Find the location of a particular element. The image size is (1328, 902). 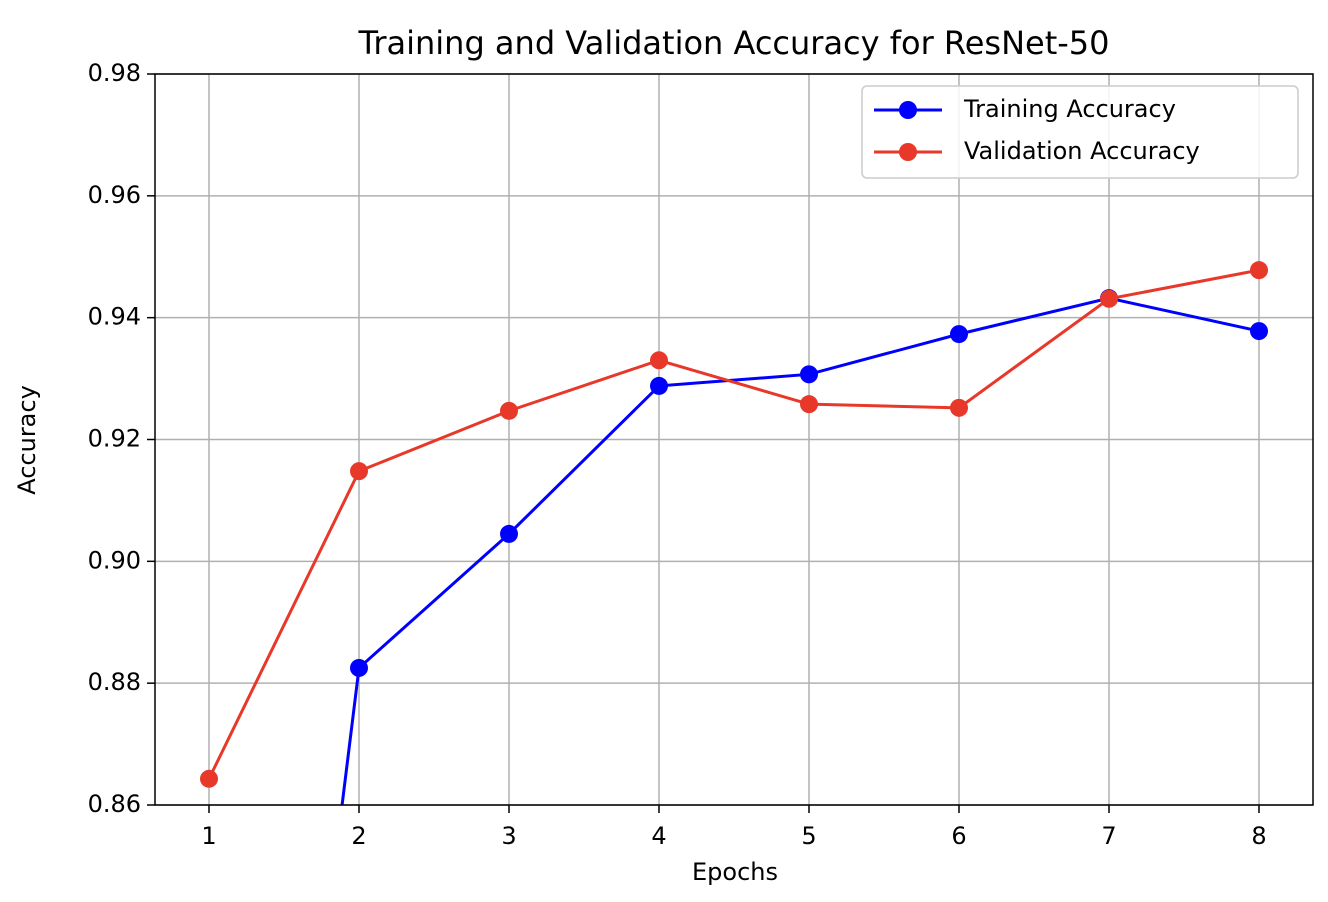

x-tick-label: 7 is located at coordinates (1108, 836).